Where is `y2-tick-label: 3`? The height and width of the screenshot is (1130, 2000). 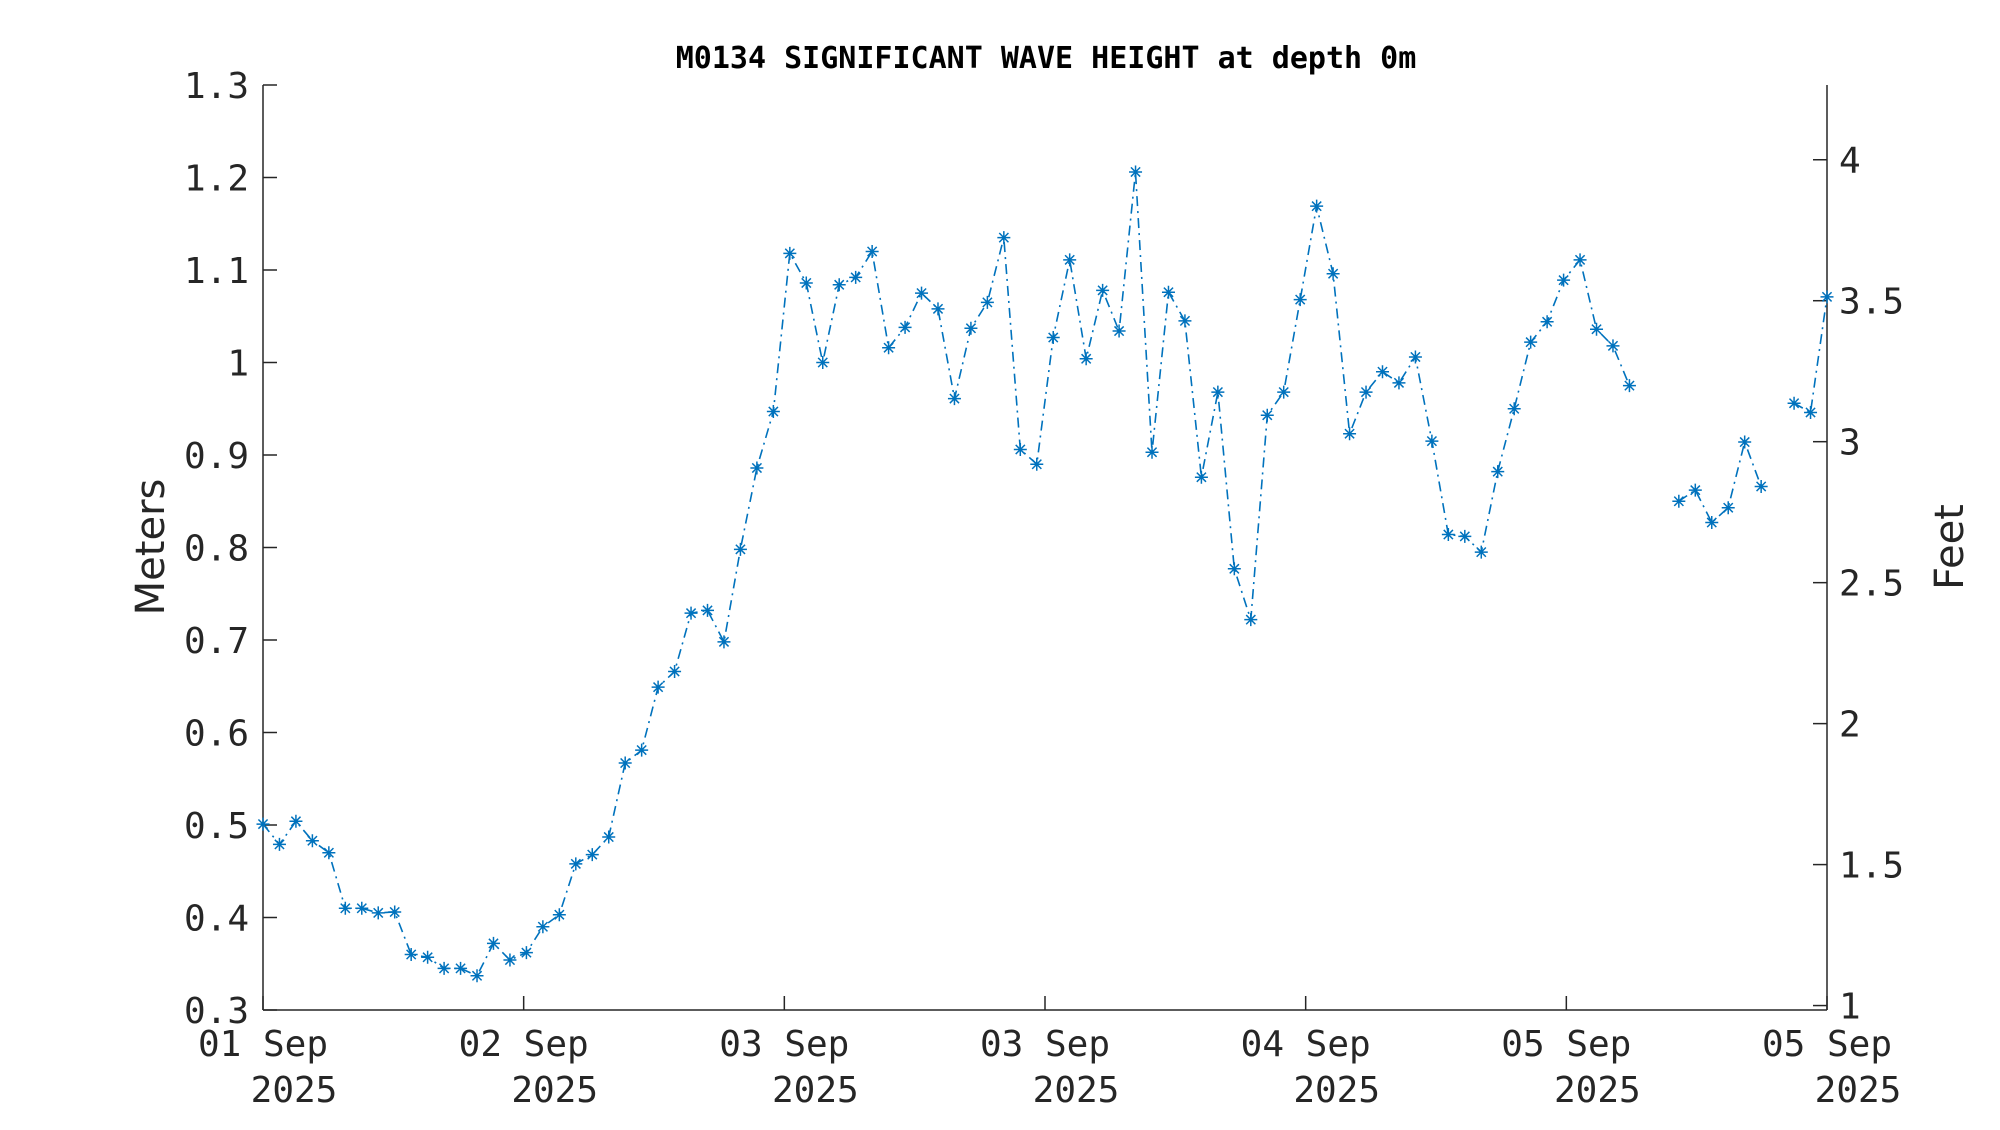 y2-tick-label: 3 is located at coordinates (1850, 443).